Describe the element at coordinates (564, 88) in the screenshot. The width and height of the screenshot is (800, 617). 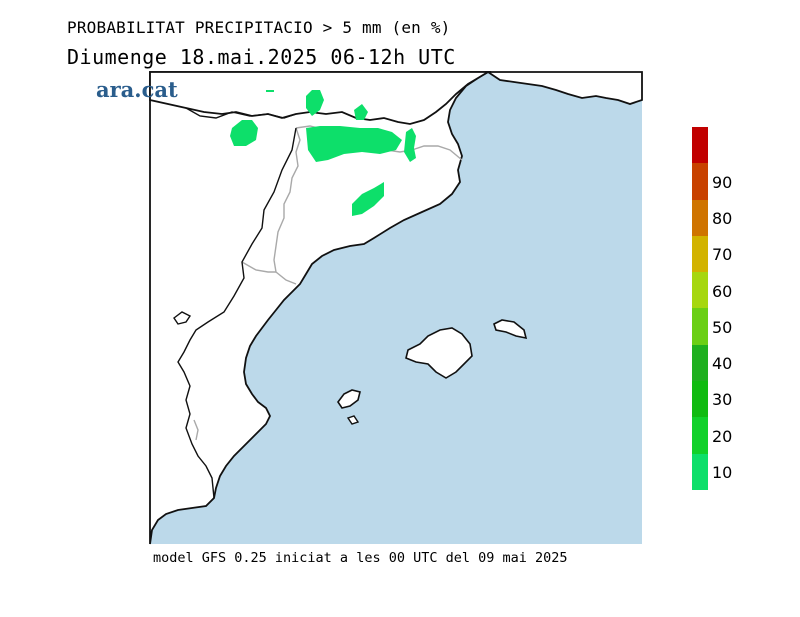
I see `northeast-coast` at that location.